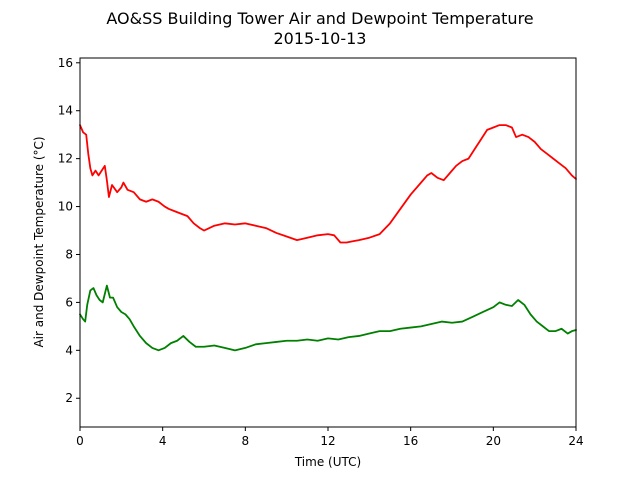  Describe the element at coordinates (39, 241) in the screenshot. I see `y-axis-label: Air and Dewpoint Temperature (°C)` at that location.